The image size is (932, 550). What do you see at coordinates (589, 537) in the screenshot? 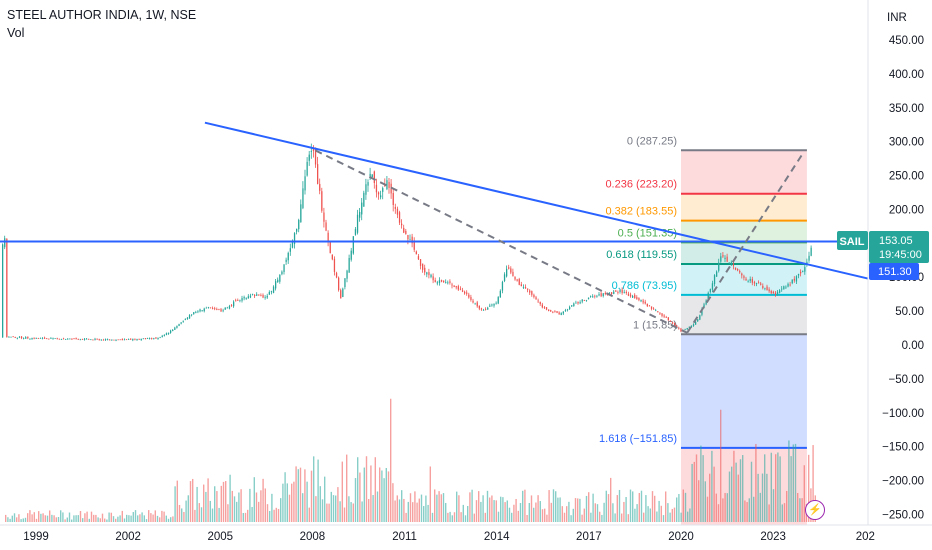
I see `x-tick-label: 2017` at bounding box center [589, 537].